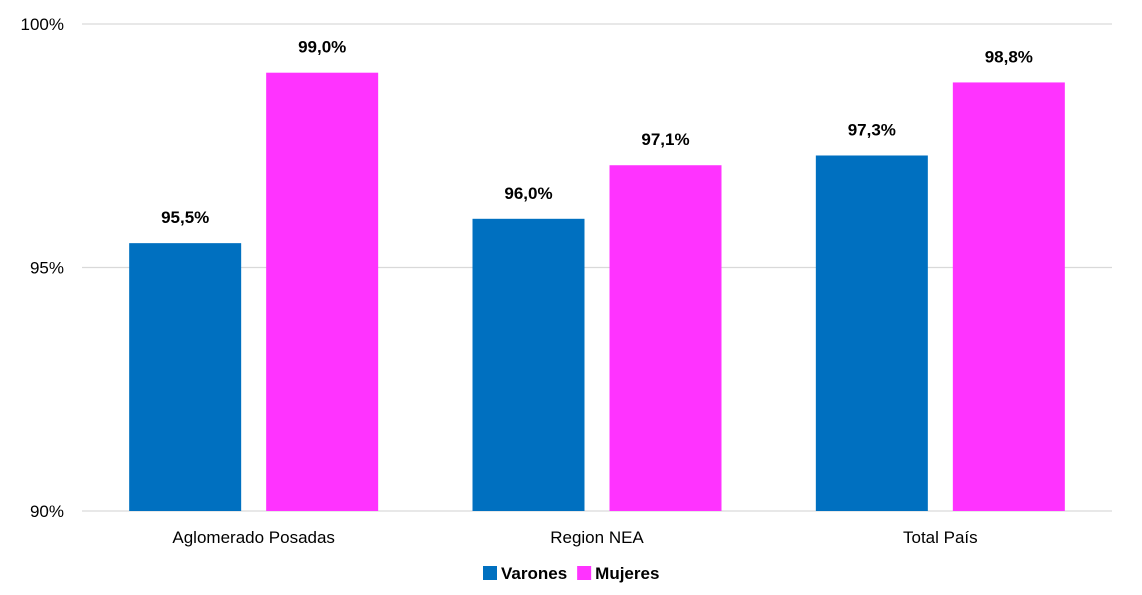 The height and width of the screenshot is (595, 1142). Describe the element at coordinates (47, 268) in the screenshot. I see `y-tick-label: 95%` at that location.